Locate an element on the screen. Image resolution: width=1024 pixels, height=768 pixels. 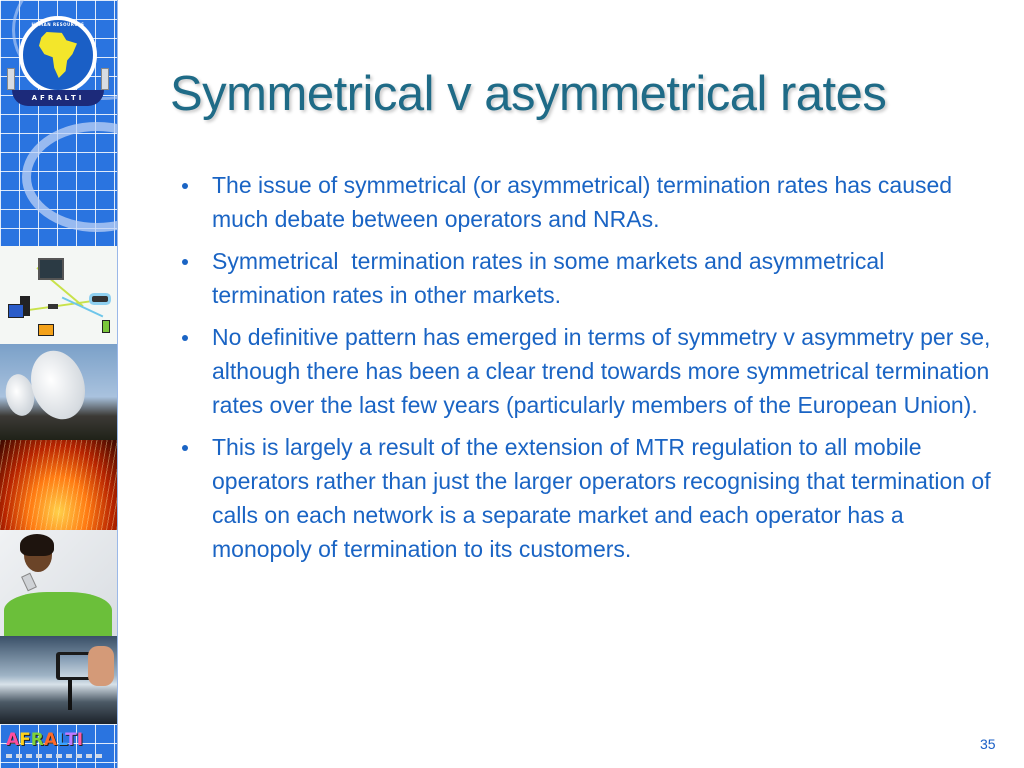
camera-screen is located at coordinates (74, 666).